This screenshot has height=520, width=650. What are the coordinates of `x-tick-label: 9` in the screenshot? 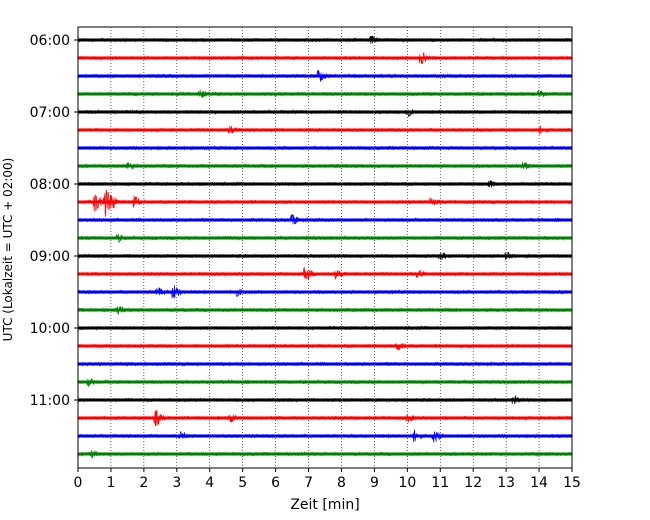 It's located at (374, 483).